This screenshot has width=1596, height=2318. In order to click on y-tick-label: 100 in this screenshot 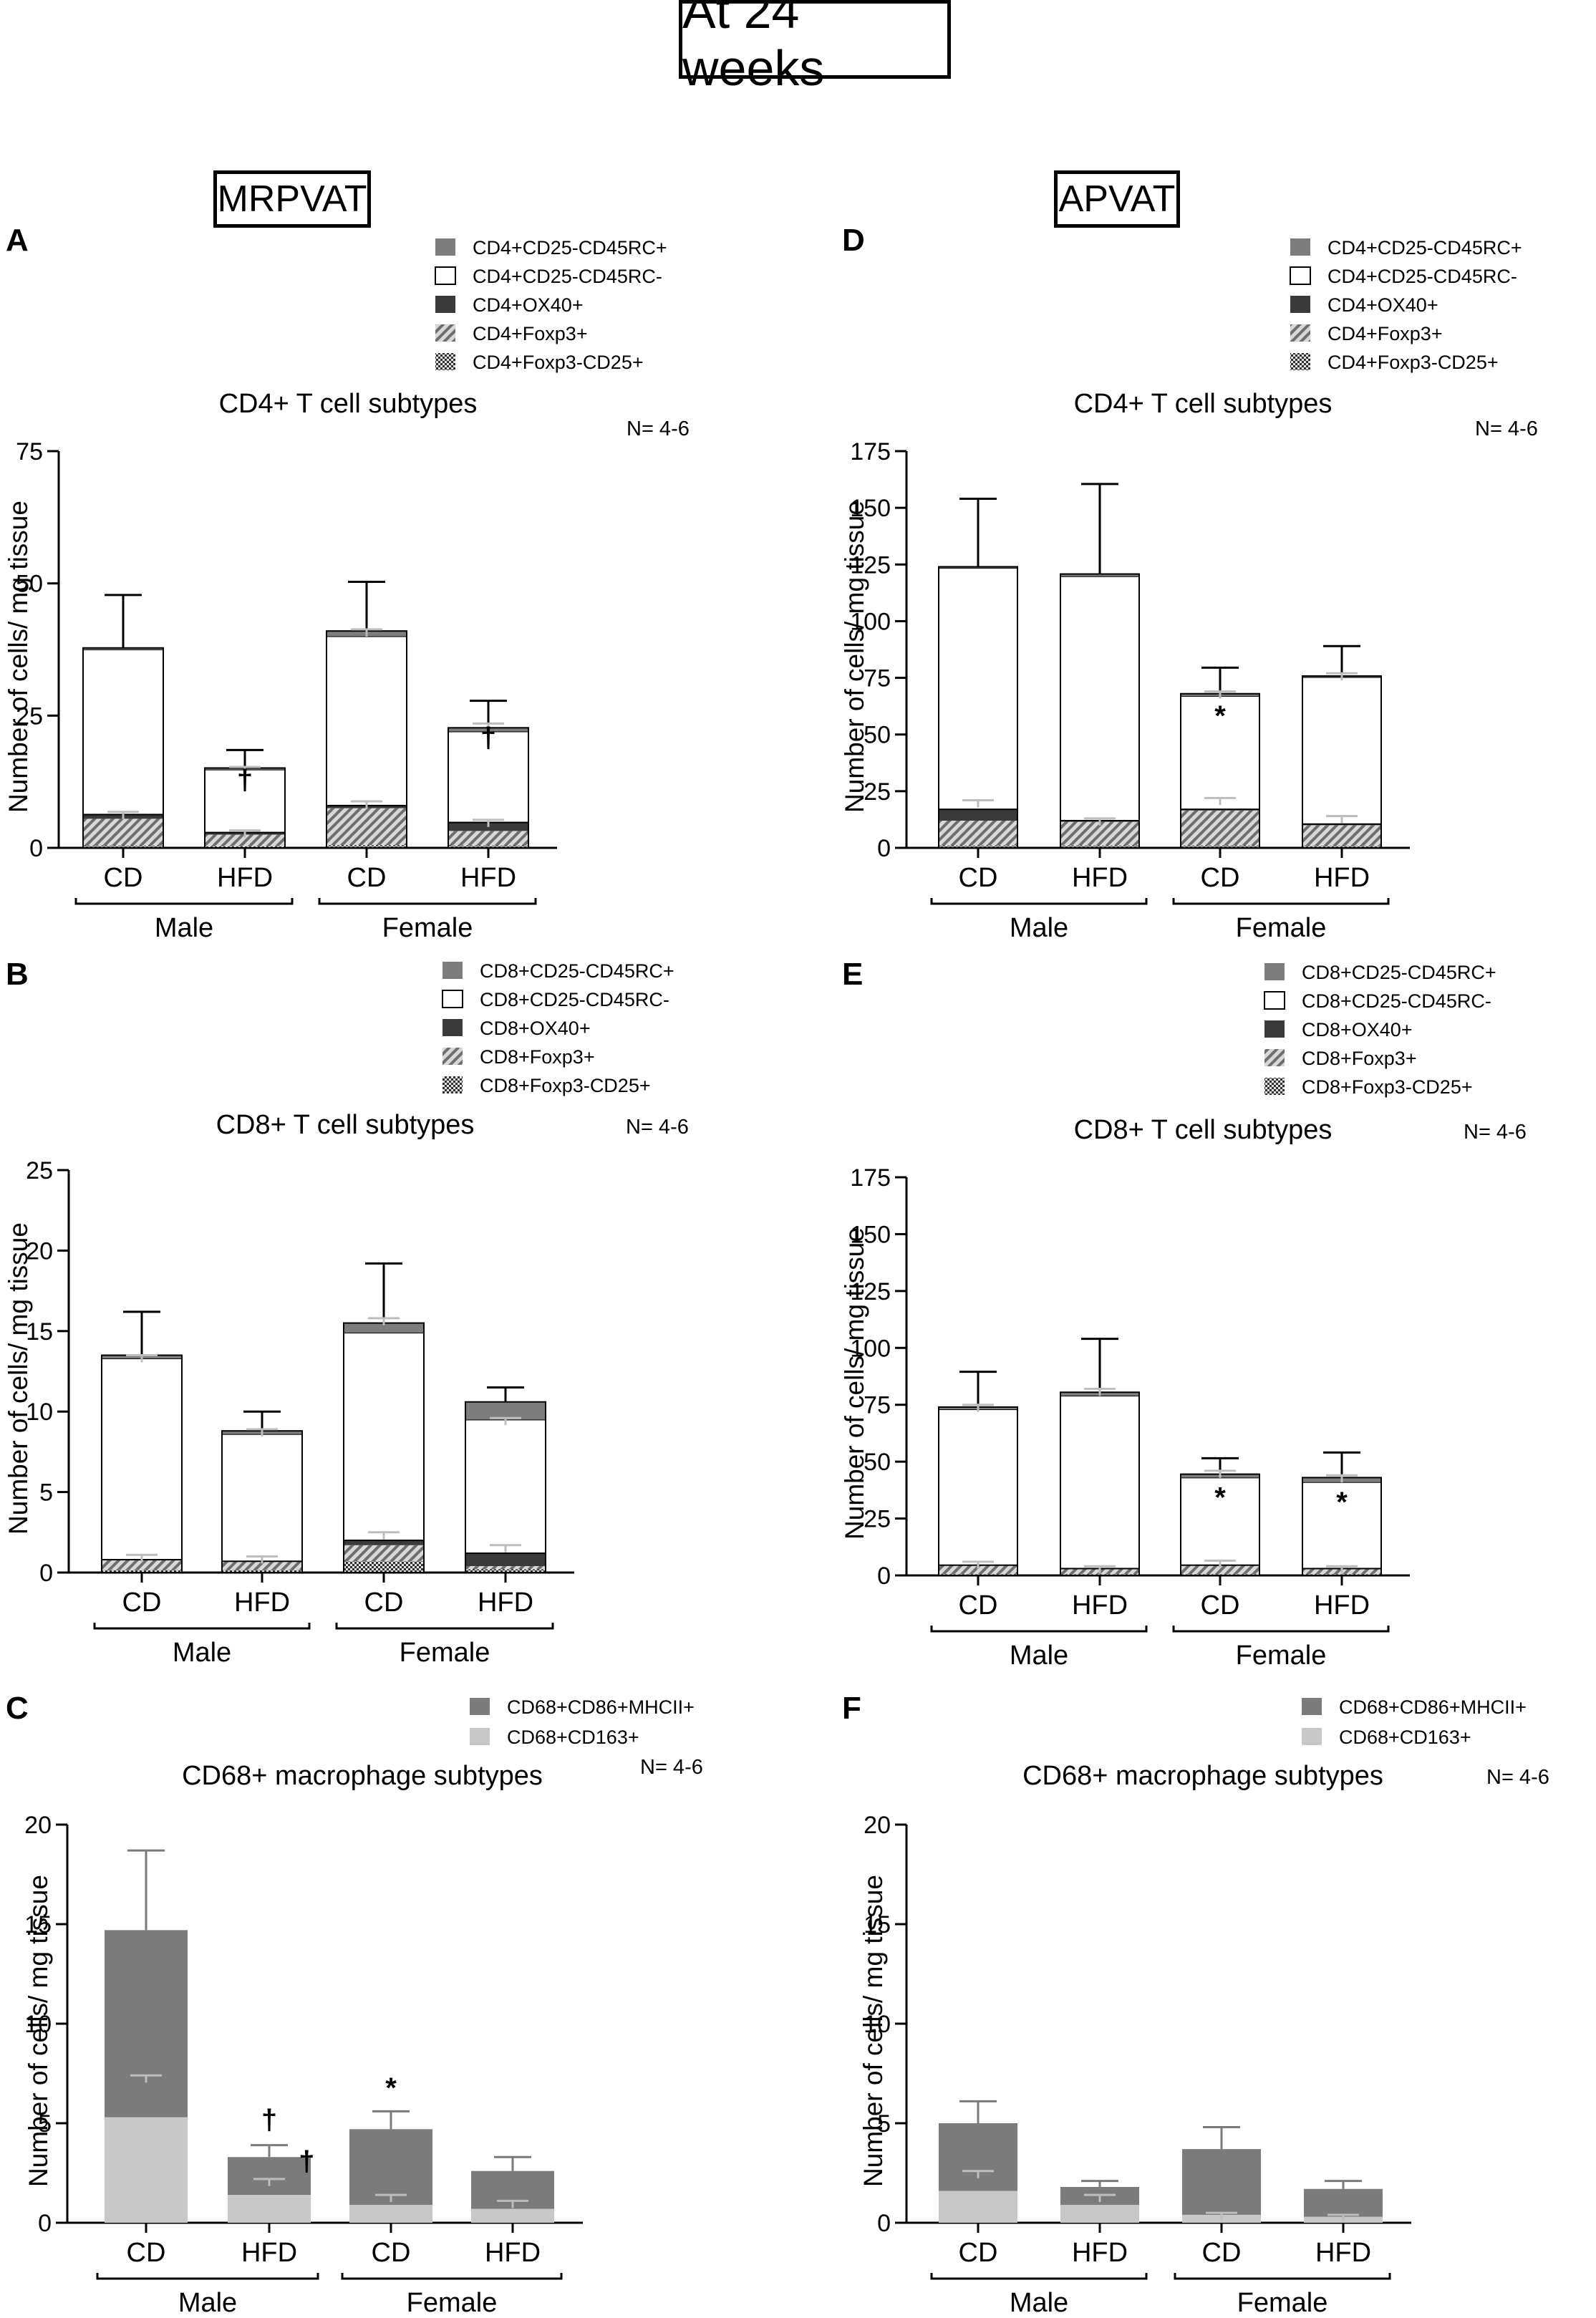, I will do `click(871, 1349)`.